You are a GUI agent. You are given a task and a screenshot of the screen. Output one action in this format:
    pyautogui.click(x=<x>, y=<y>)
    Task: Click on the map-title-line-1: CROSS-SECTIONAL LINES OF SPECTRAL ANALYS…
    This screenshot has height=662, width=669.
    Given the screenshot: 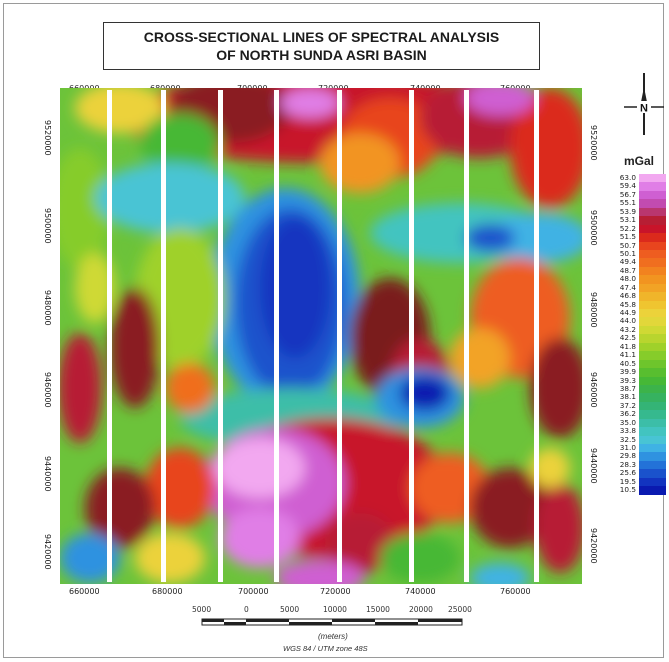 What is the action you would take?
    pyautogui.click(x=321, y=37)
    